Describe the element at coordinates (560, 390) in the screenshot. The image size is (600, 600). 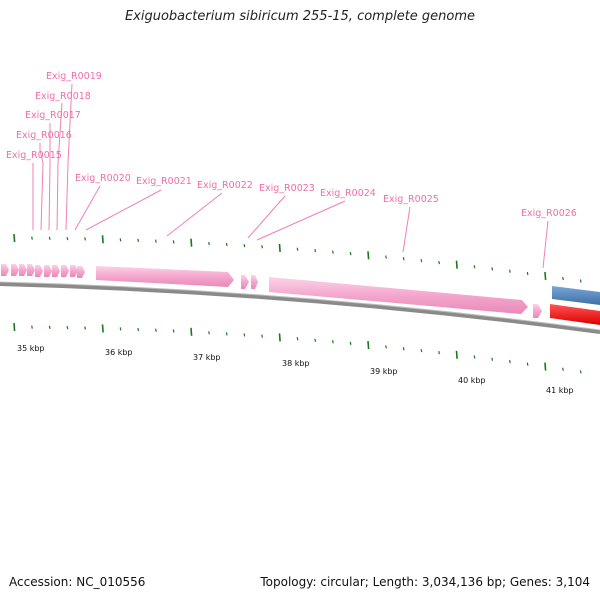
I see `scale-label-41kbp: 41 kbp` at that location.